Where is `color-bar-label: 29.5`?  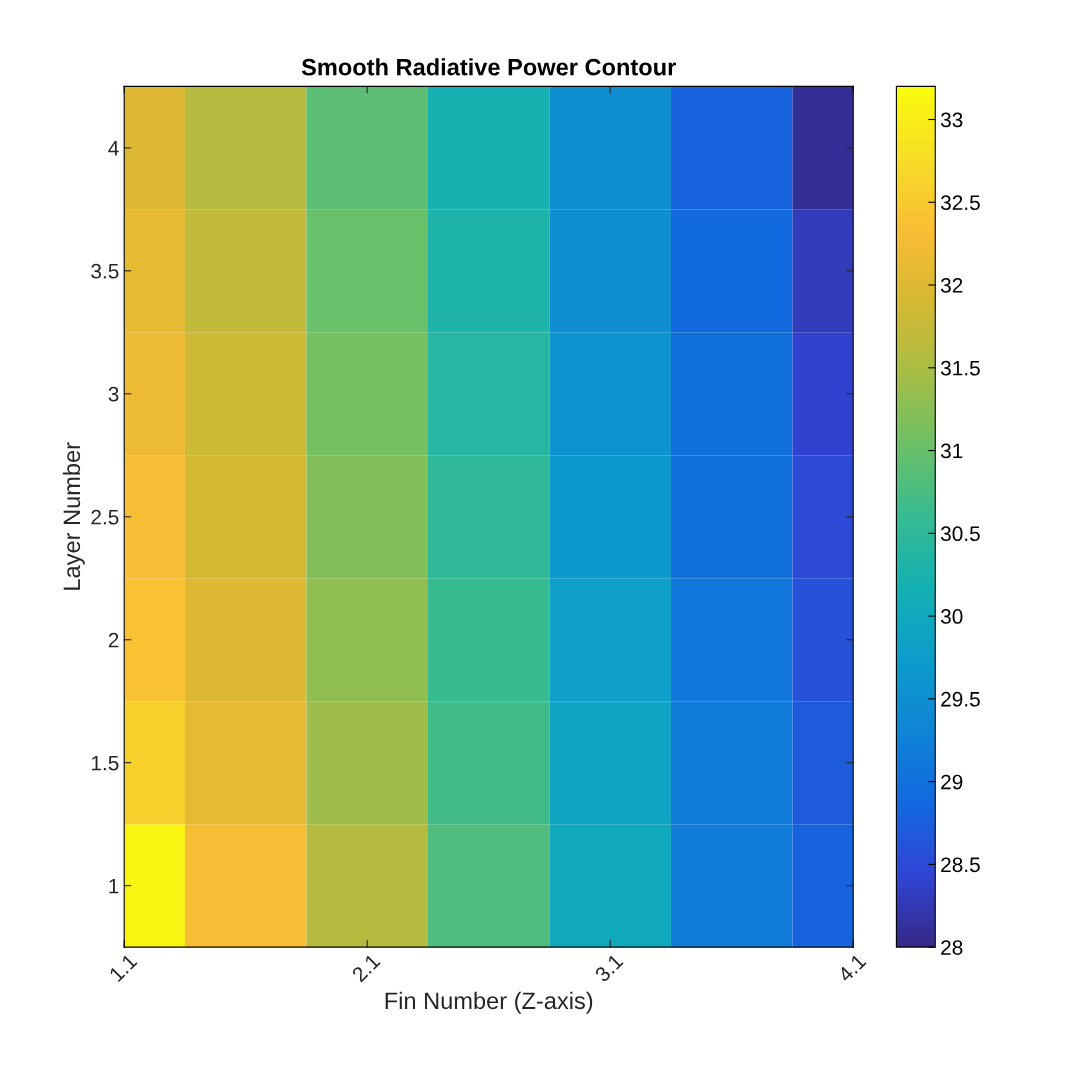 color-bar-label: 29.5 is located at coordinates (960, 699).